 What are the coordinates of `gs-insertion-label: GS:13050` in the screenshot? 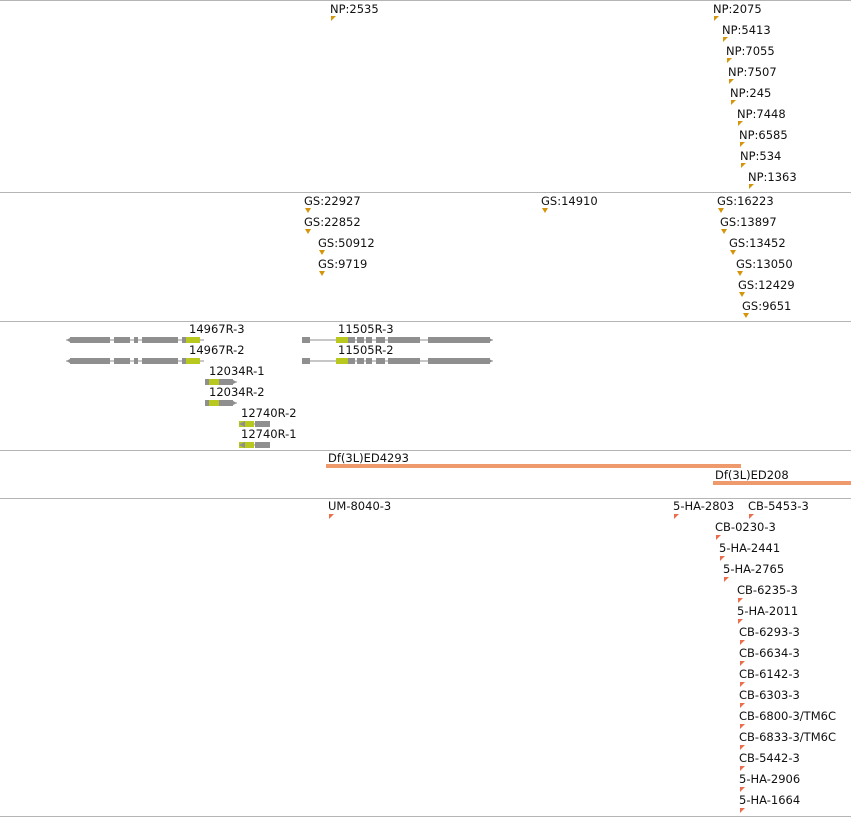 It's located at (764, 264).